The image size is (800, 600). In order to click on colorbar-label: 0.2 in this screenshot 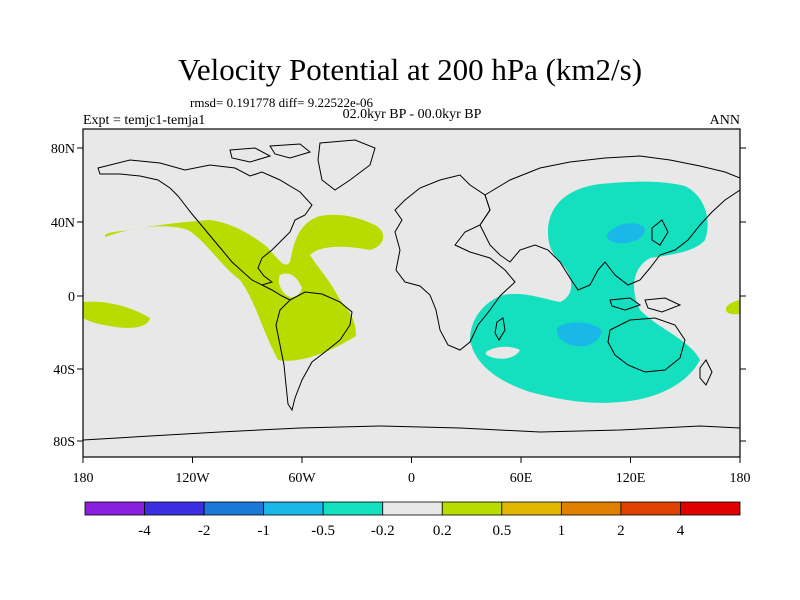, I will do `click(442, 531)`.